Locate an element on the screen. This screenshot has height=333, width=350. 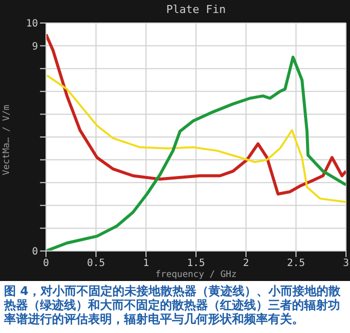
x-tick-label: 1 is located at coordinates (146, 264).